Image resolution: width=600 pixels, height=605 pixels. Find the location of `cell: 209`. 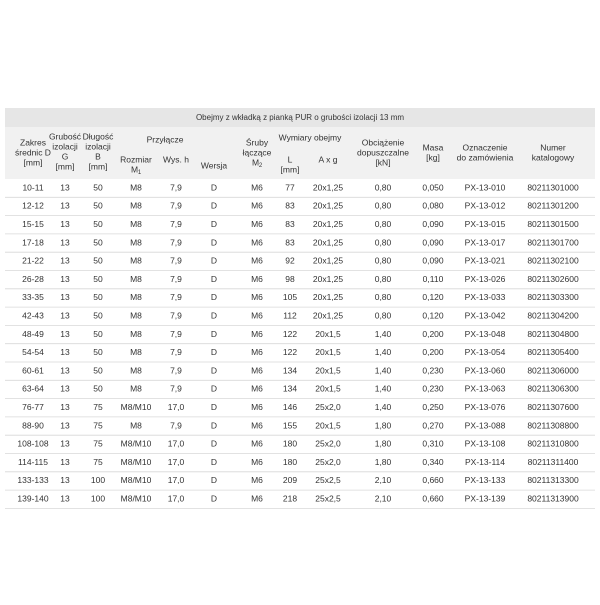

cell: 209 is located at coordinates (290, 480).